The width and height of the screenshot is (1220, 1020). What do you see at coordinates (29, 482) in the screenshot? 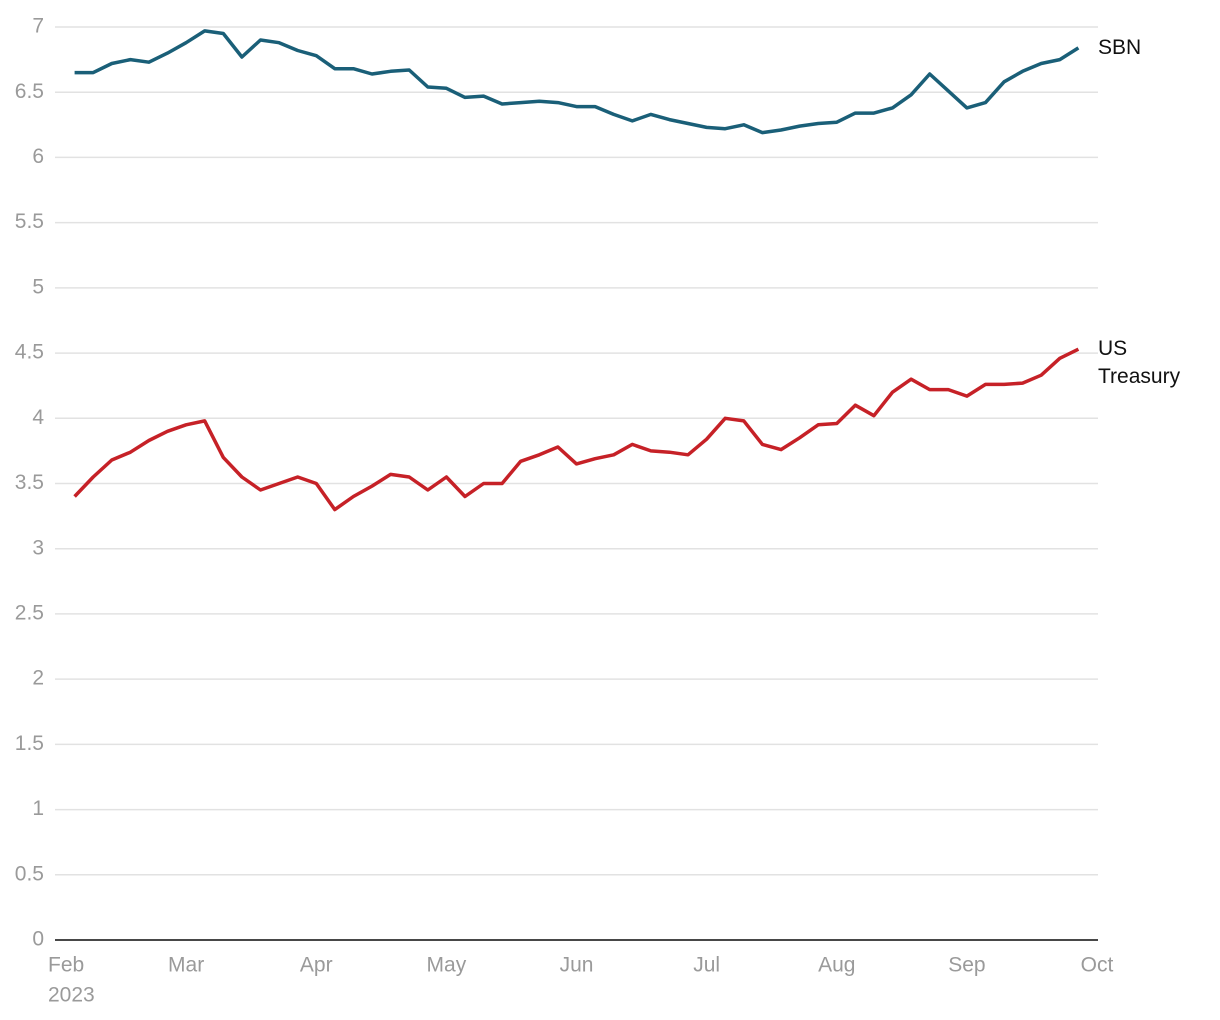
I see `y-tick-label: 3.5` at bounding box center [29, 482].